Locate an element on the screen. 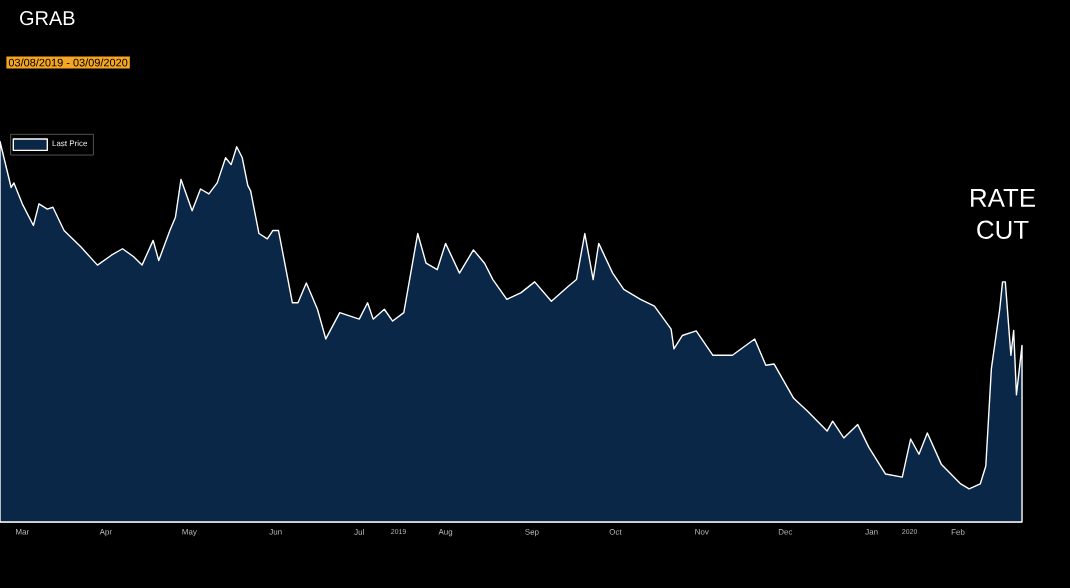  annotation: RATE CUT is located at coordinates (1003, 214).